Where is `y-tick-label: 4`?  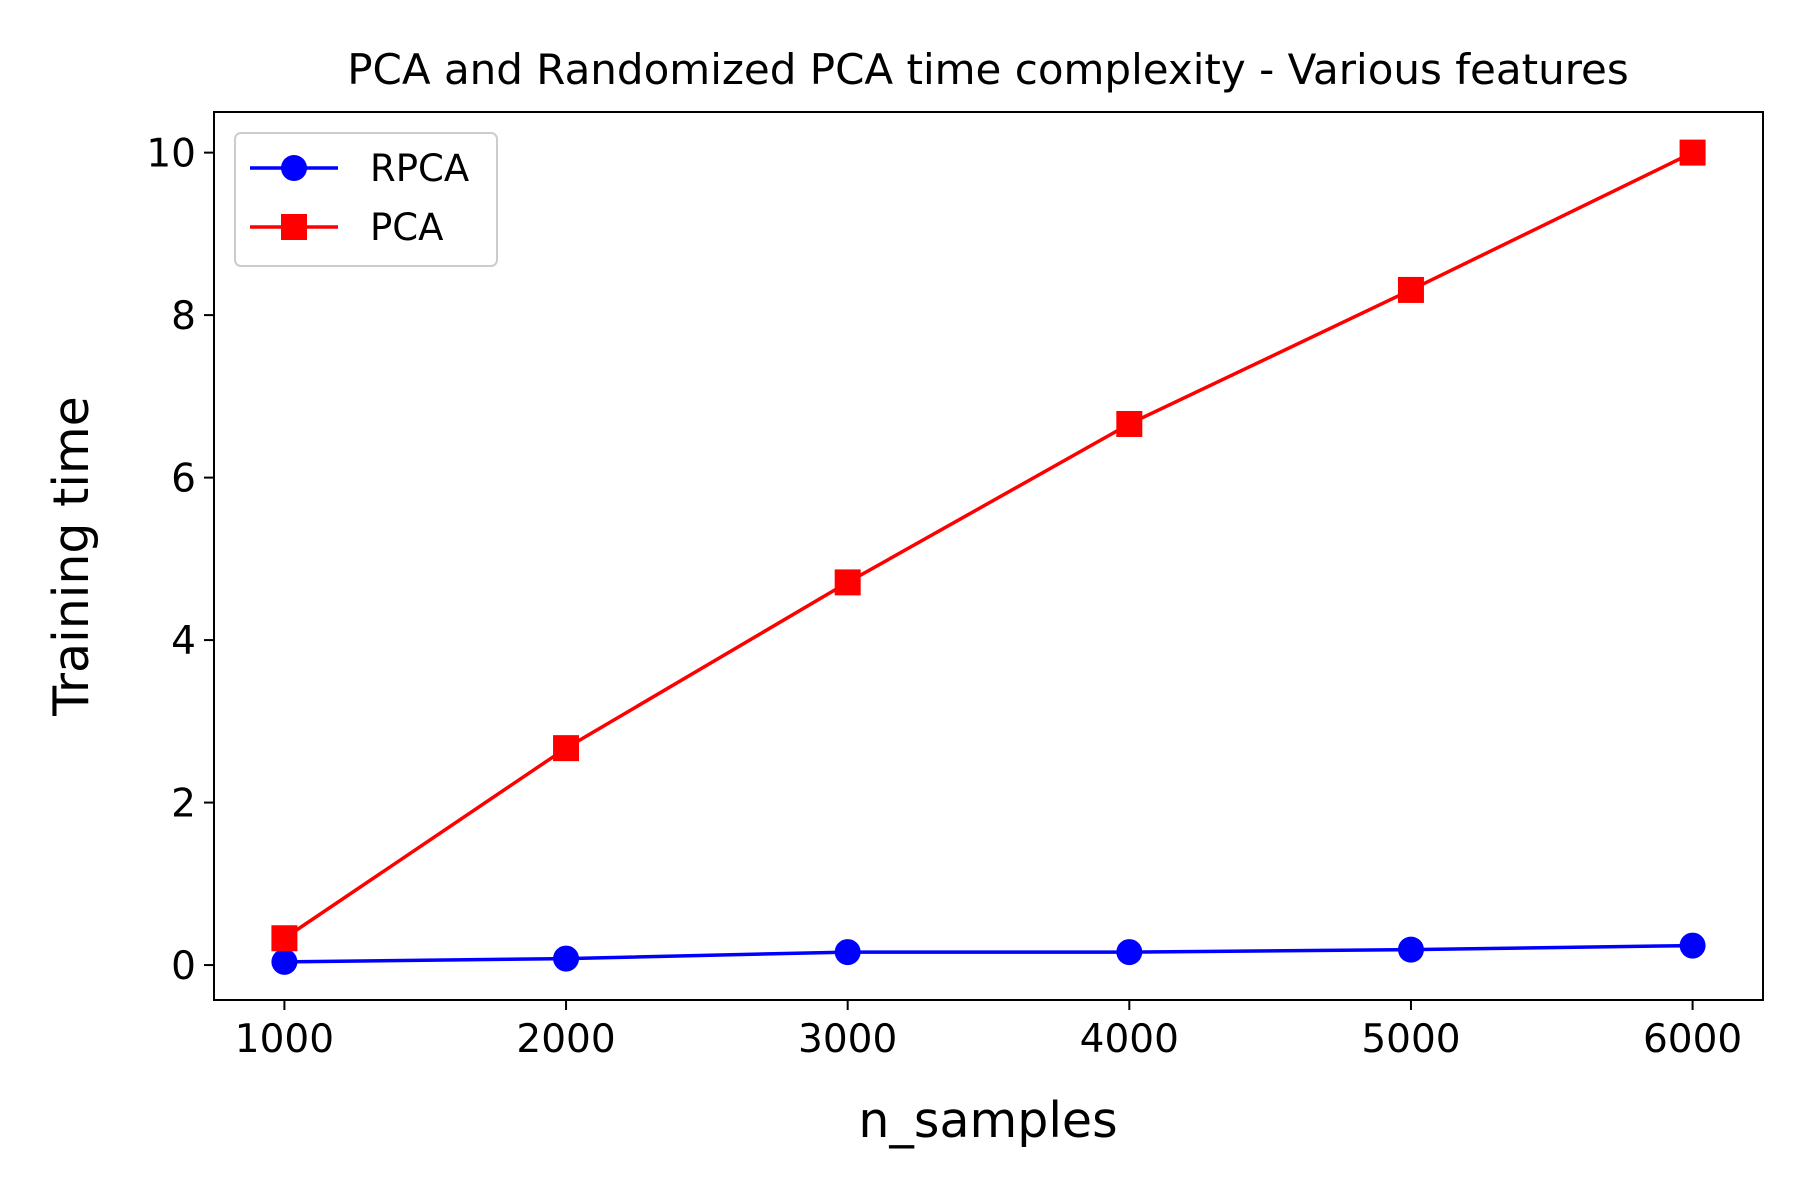
y-tick-label: 4 is located at coordinates (183, 641).